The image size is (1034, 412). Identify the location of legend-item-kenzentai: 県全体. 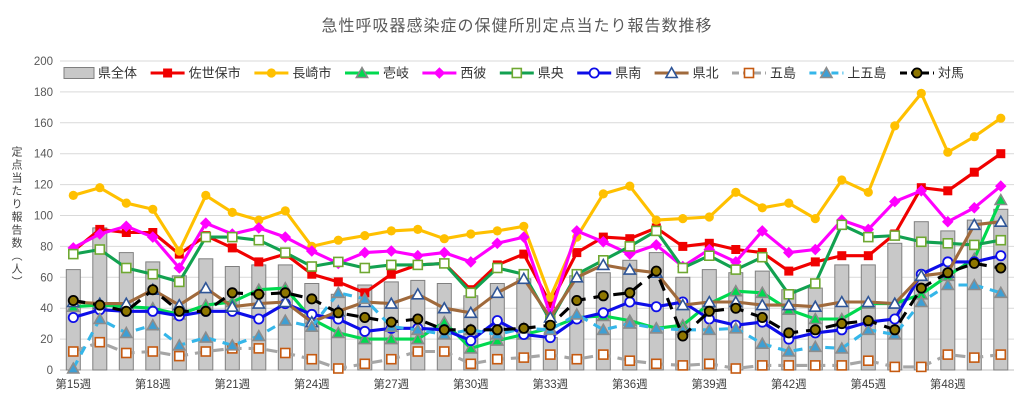
(100, 73).